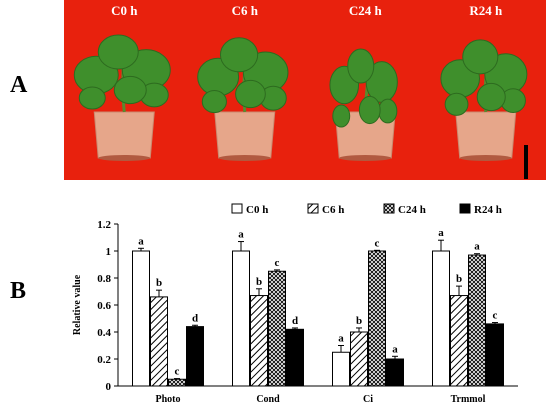 Image resolution: width=550 pixels, height=408 pixels. I want to click on photo-label: C6 h, so click(245, 10).